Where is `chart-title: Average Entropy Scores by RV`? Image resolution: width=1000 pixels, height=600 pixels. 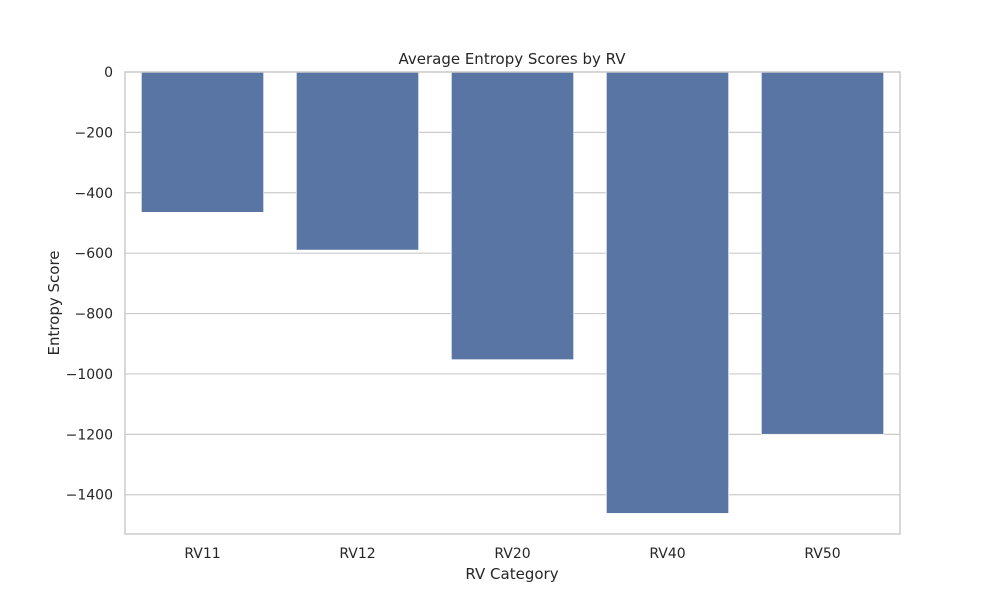 chart-title: Average Entropy Scores by RV is located at coordinates (512, 59).